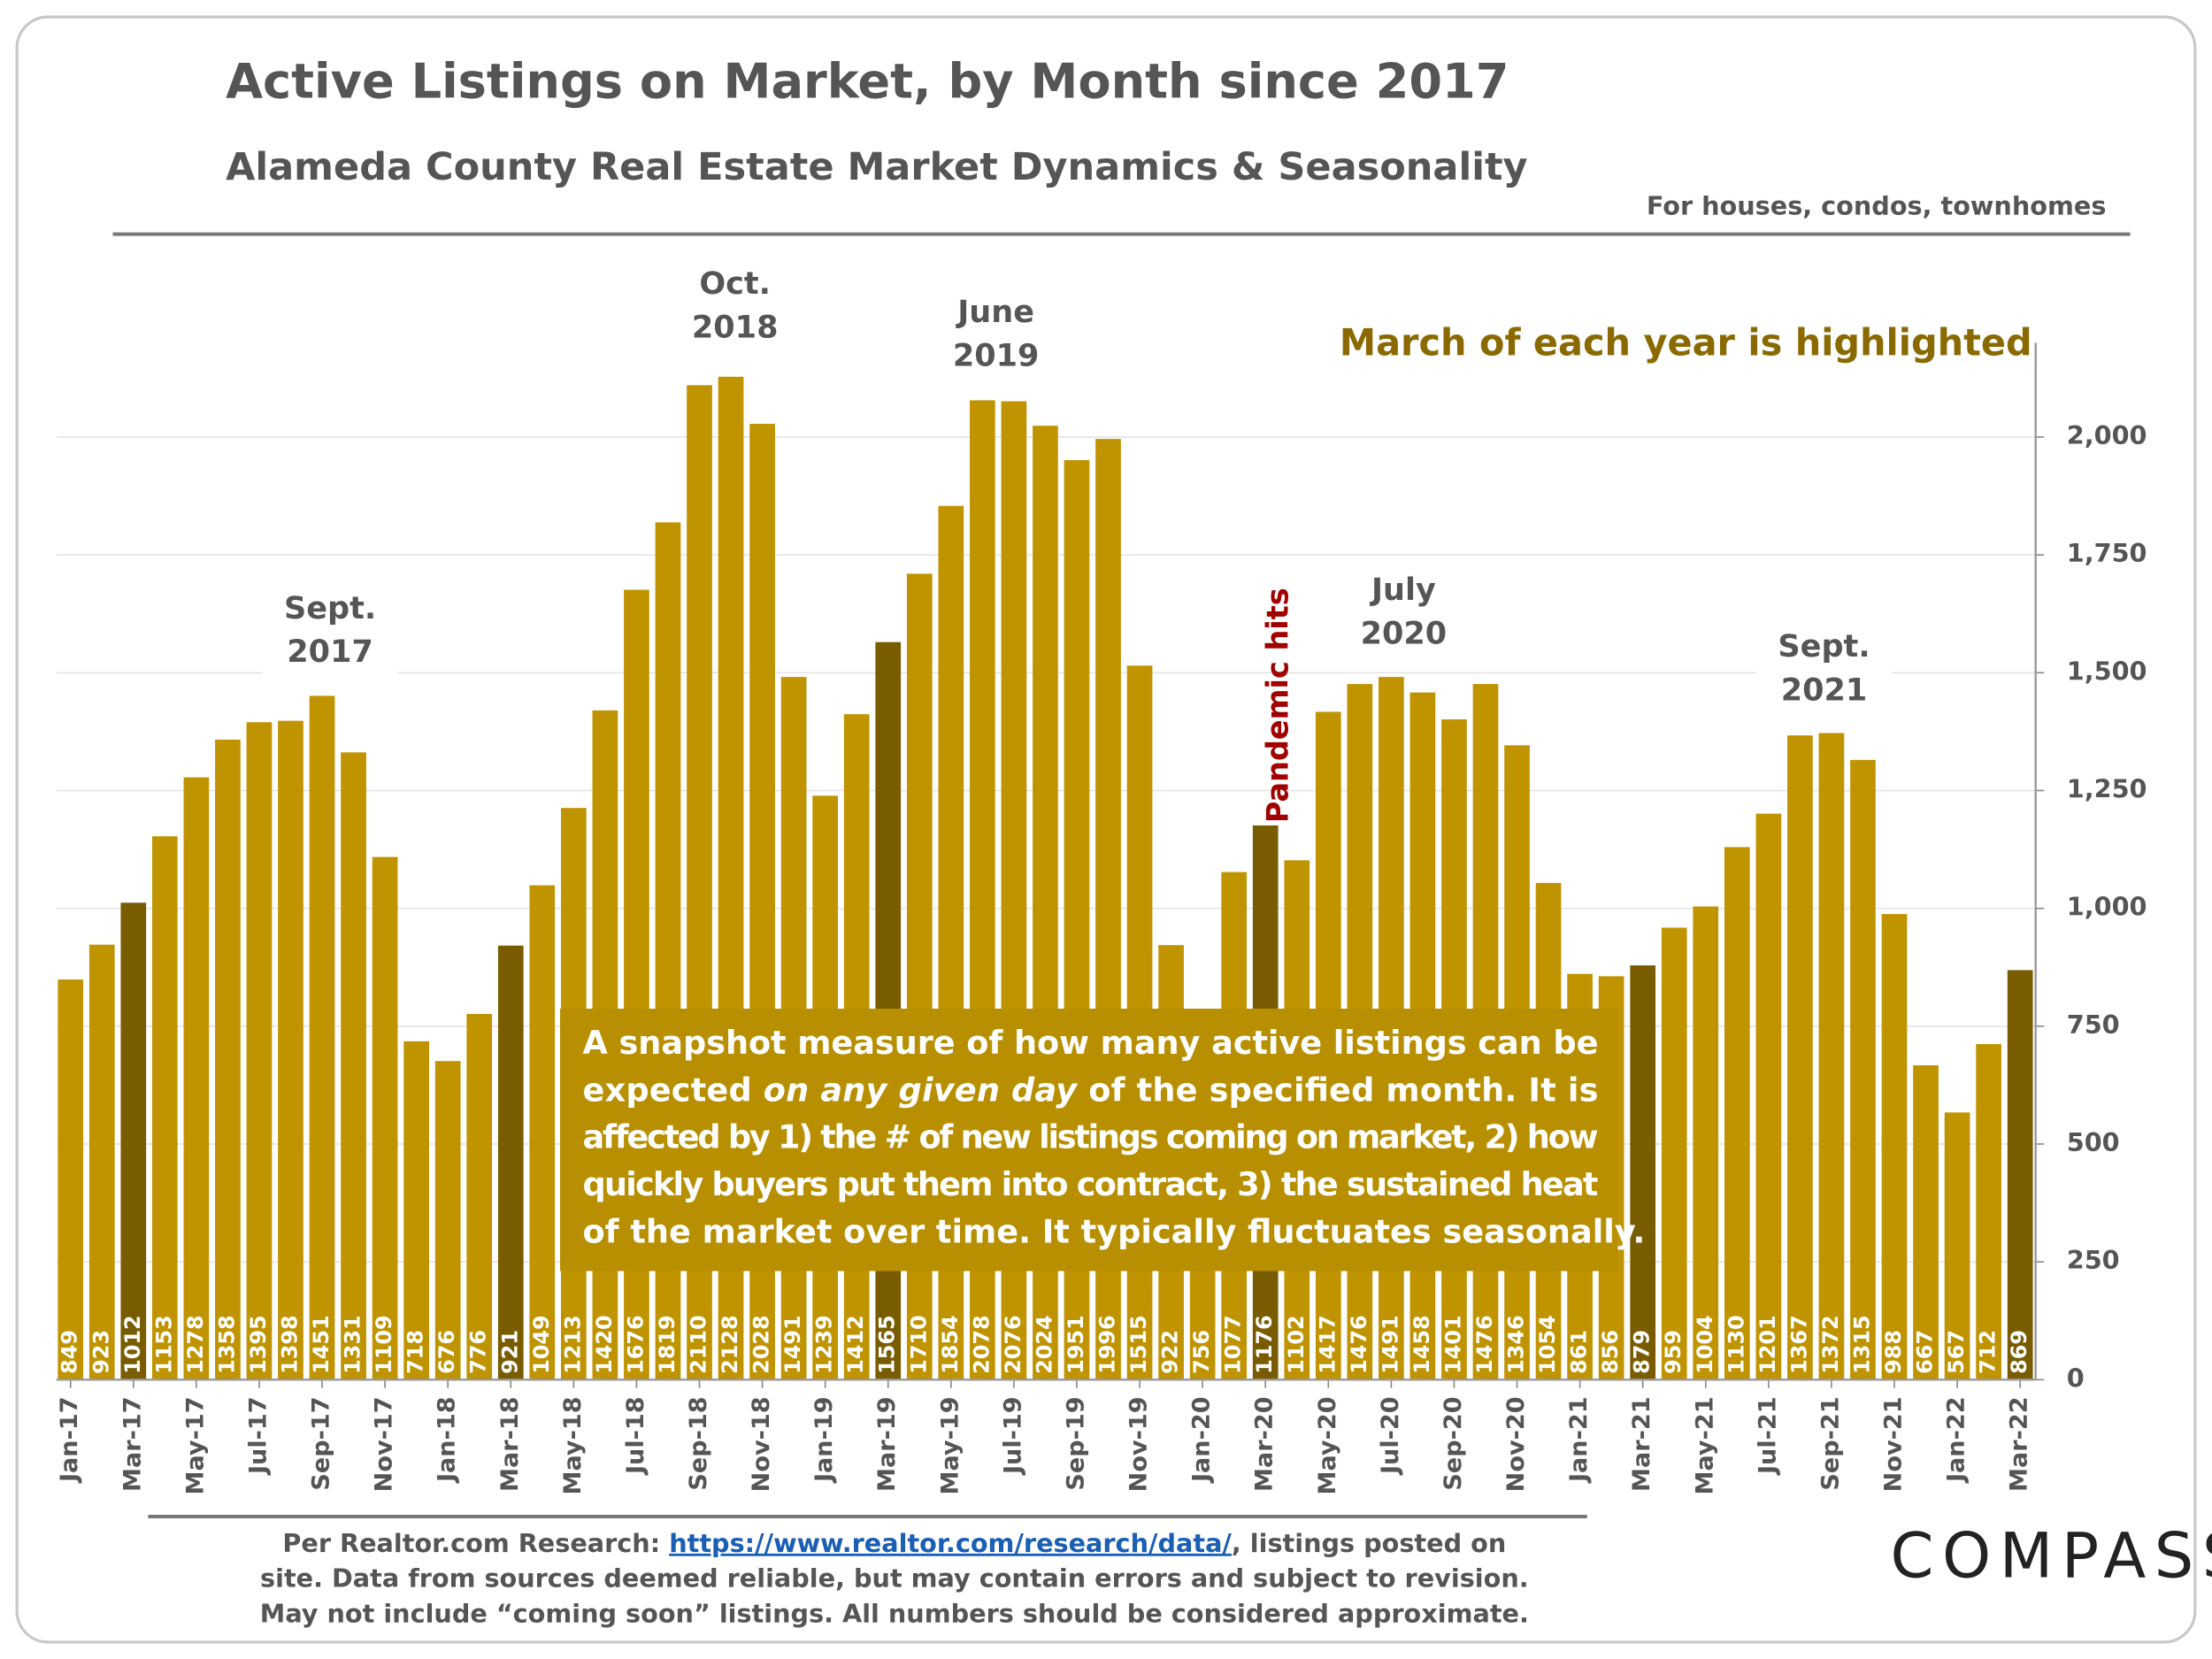  What do you see at coordinates (2107, 788) in the screenshot?
I see `y-tick-label: 1,250` at bounding box center [2107, 788].